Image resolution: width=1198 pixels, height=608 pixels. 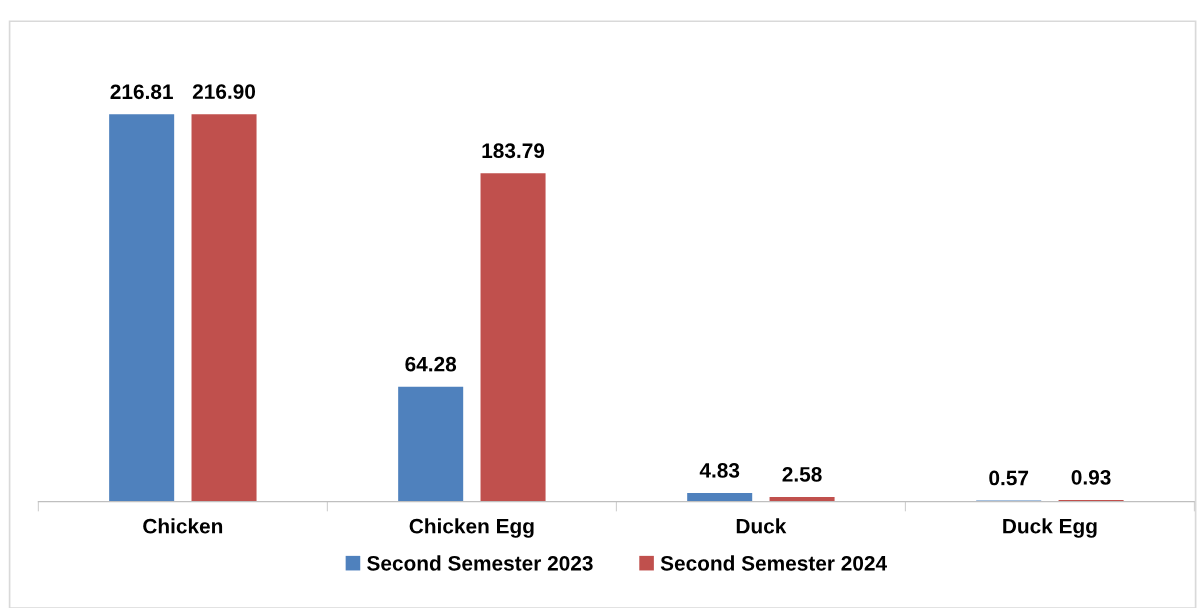 I want to click on data-label: 216.90, so click(x=224, y=91).